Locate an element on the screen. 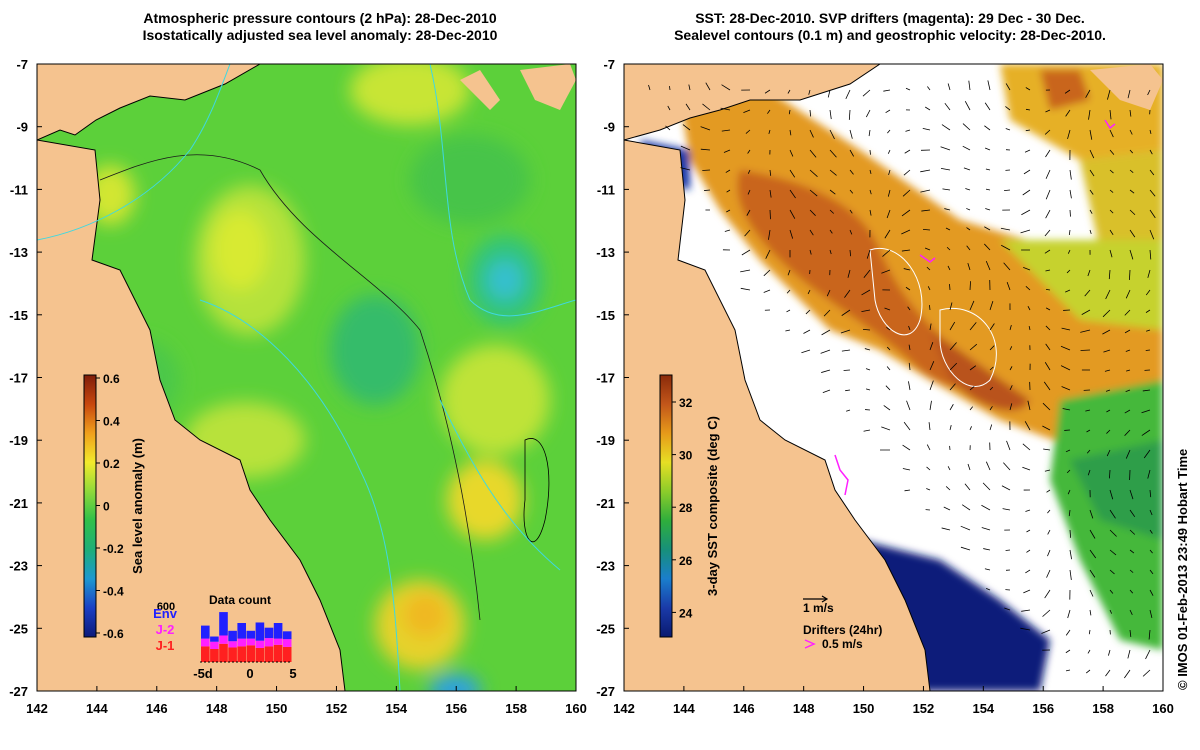 This screenshot has height=750, width=1200. solomon-islands-land is located at coordinates (1126, 87).